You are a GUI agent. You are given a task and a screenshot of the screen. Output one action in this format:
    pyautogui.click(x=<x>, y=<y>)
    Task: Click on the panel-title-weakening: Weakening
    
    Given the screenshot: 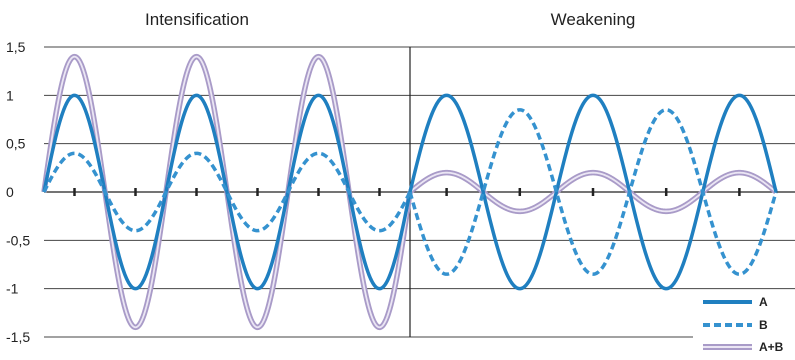 What is the action you would take?
    pyautogui.click(x=593, y=19)
    